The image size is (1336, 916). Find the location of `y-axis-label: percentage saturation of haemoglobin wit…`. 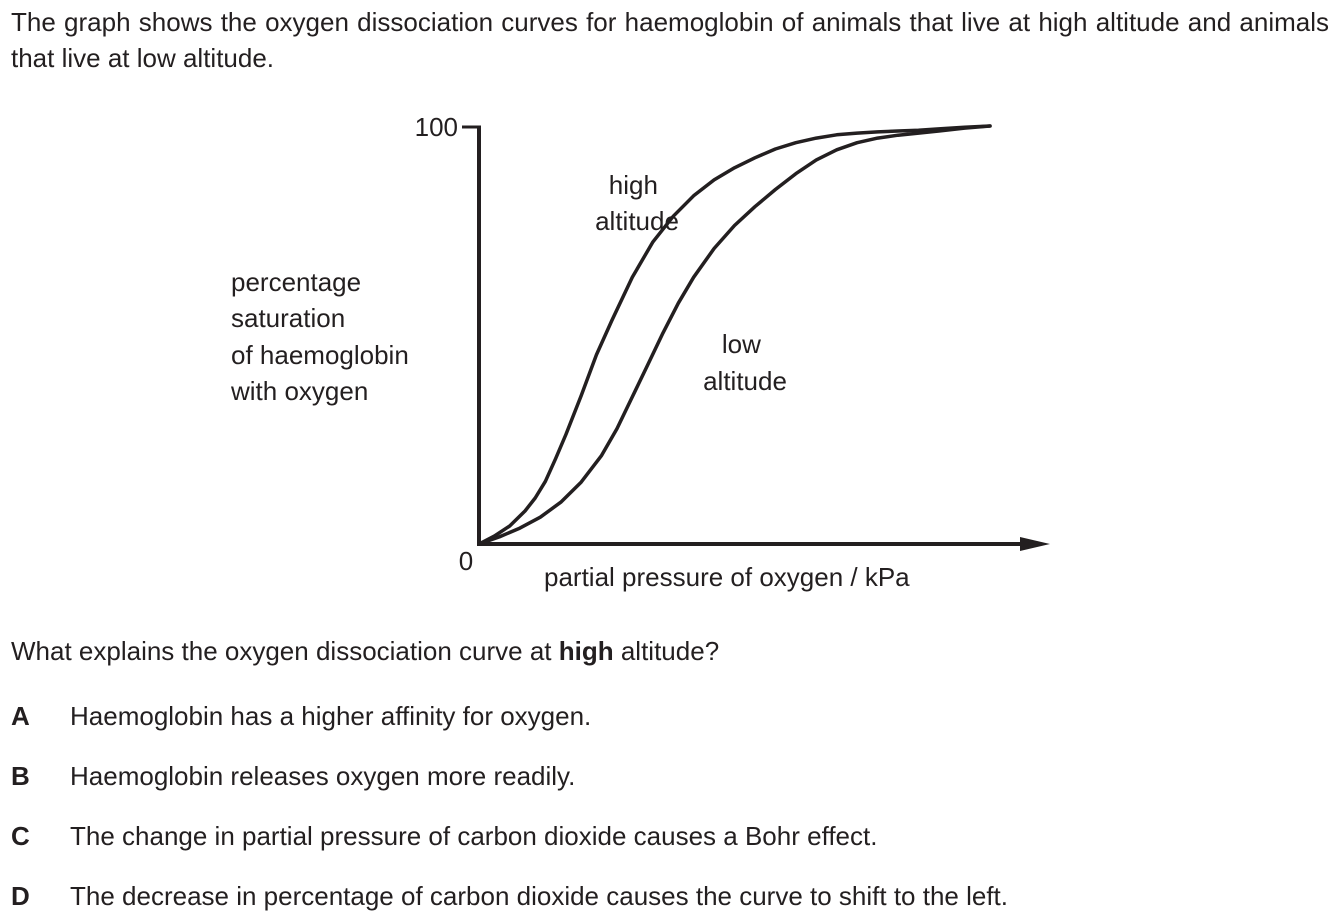

y-axis-label: percentage saturation of haemoglobin wit… is located at coordinates (323, 336).